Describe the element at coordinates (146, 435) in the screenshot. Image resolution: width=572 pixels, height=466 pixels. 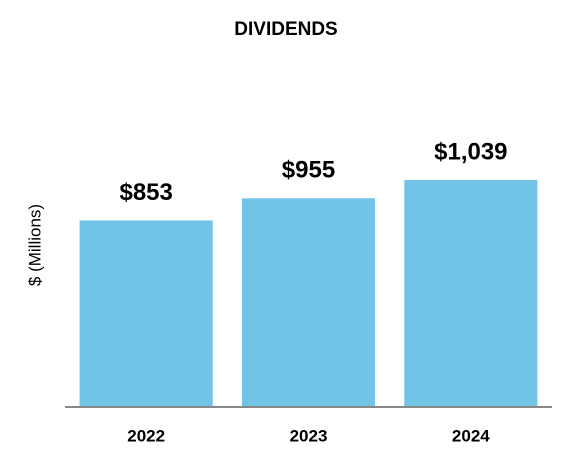
I see `x-tick-label: 2022` at that location.